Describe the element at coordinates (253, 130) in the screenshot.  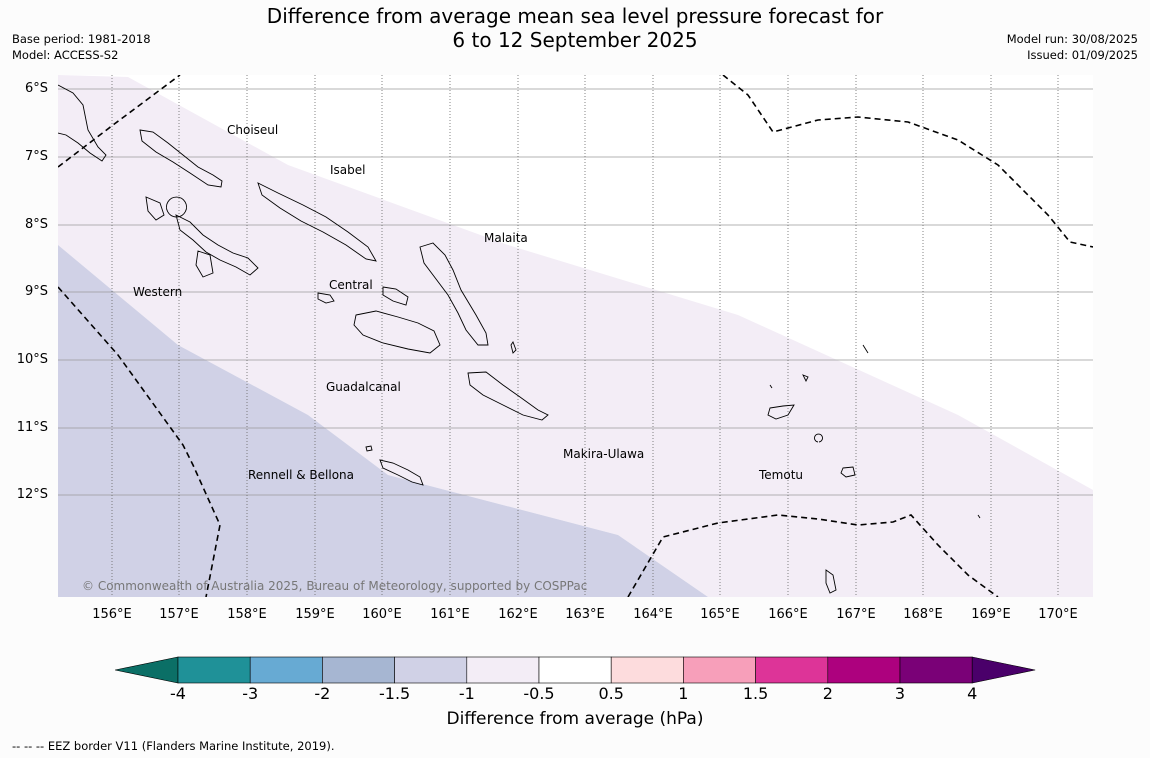
I see `region-label-choiseul: Choiseul` at that location.